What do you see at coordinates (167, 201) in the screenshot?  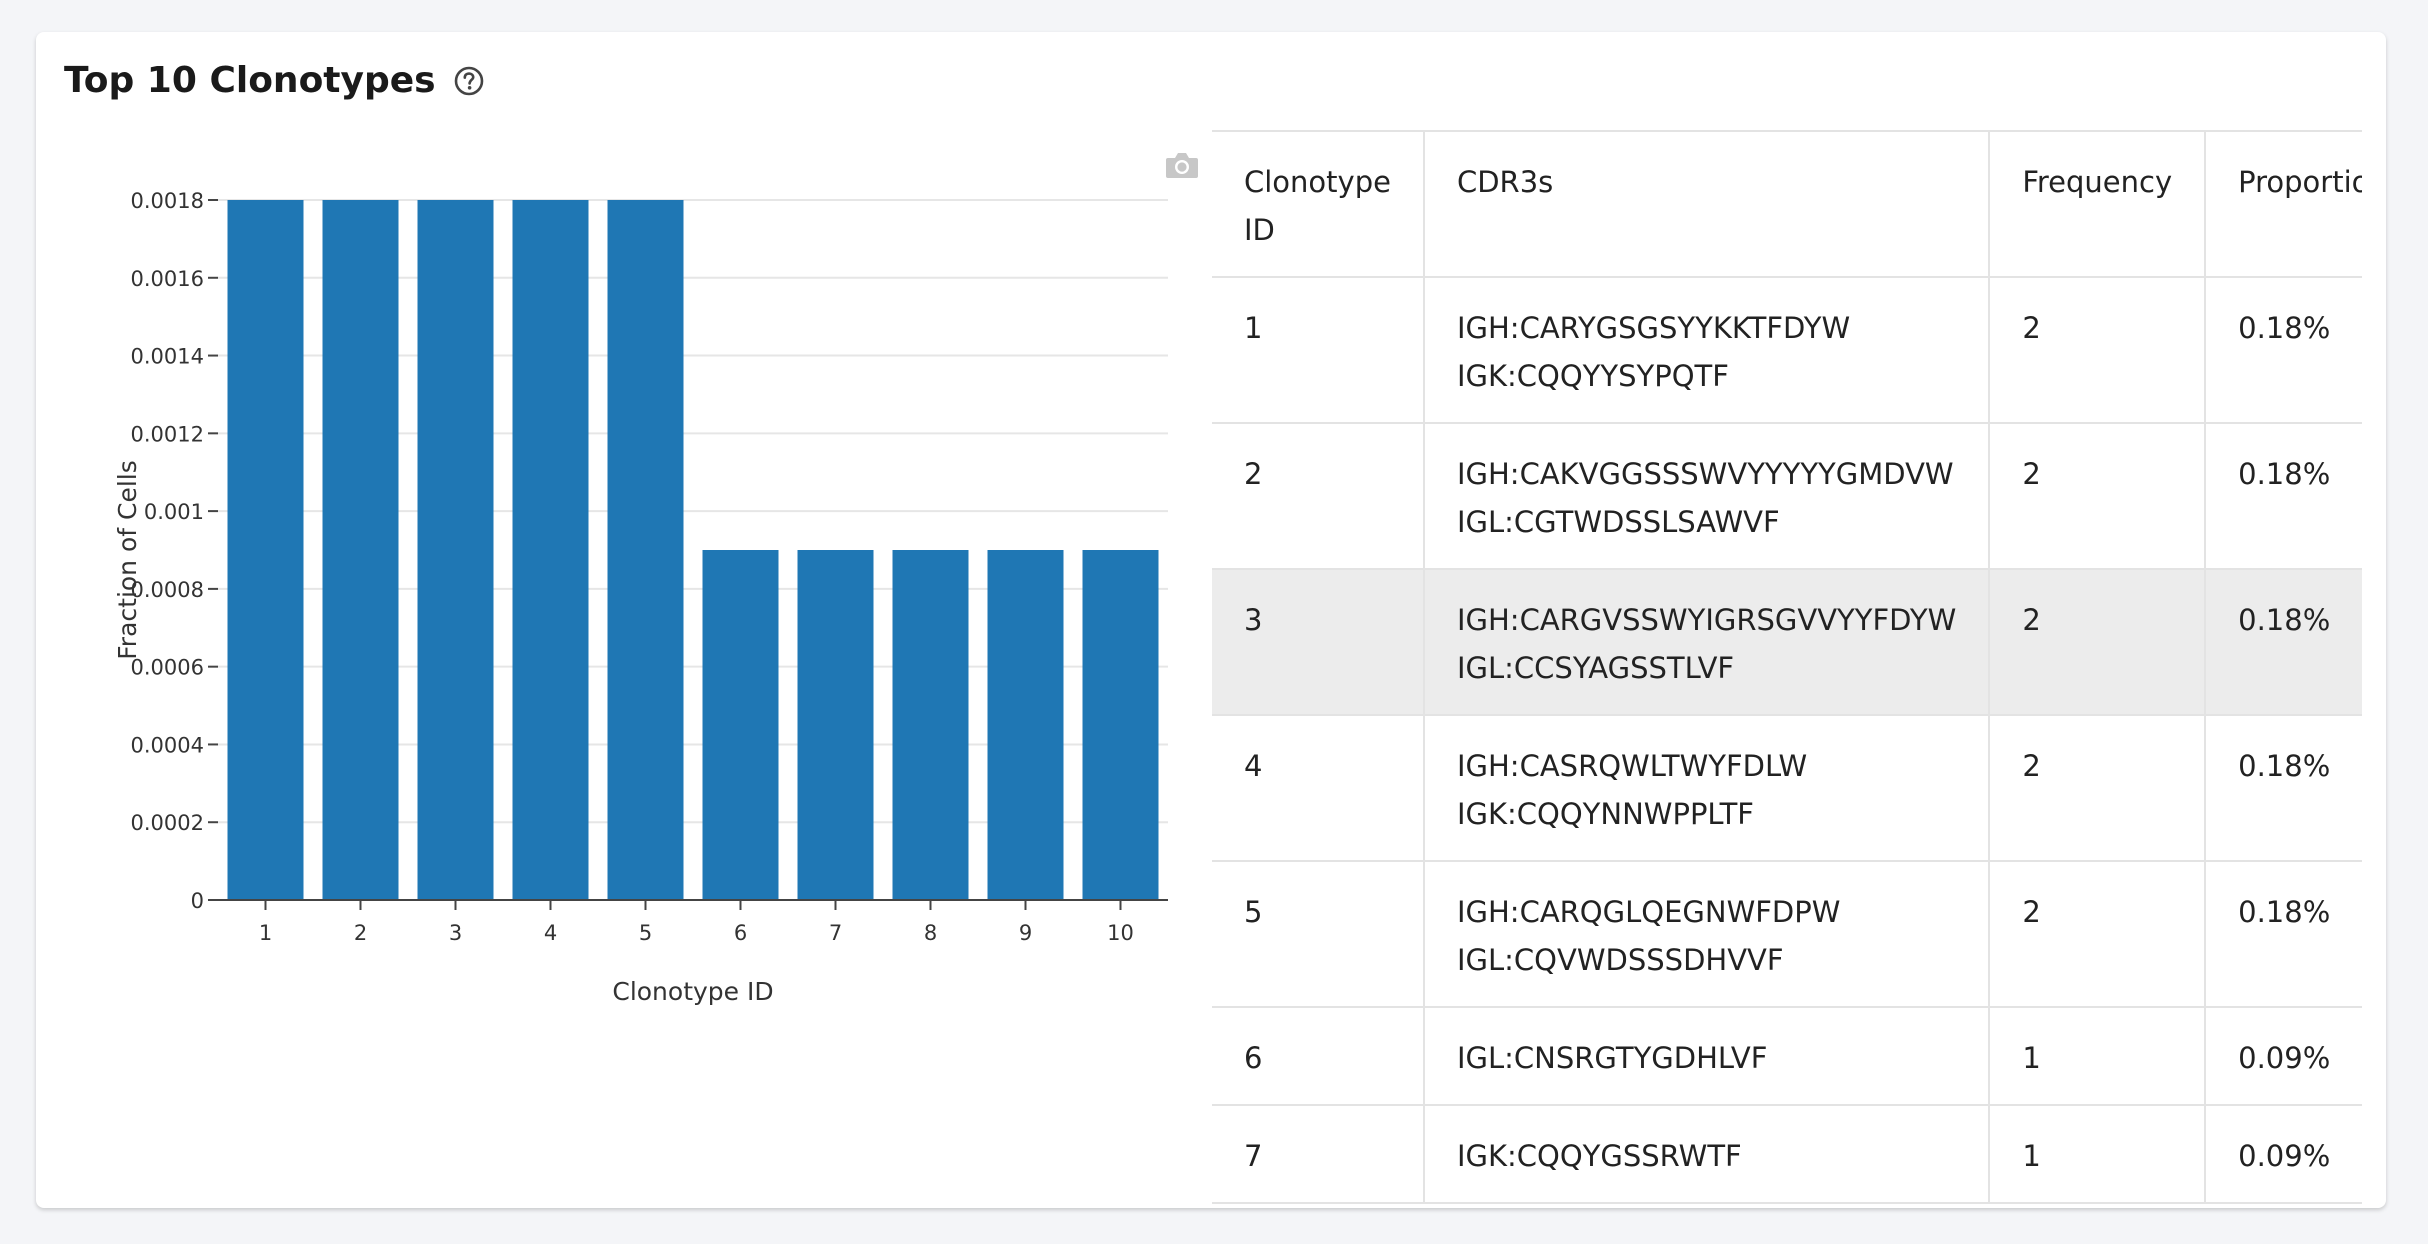 I see `y-tick-label: 0.0018` at bounding box center [167, 201].